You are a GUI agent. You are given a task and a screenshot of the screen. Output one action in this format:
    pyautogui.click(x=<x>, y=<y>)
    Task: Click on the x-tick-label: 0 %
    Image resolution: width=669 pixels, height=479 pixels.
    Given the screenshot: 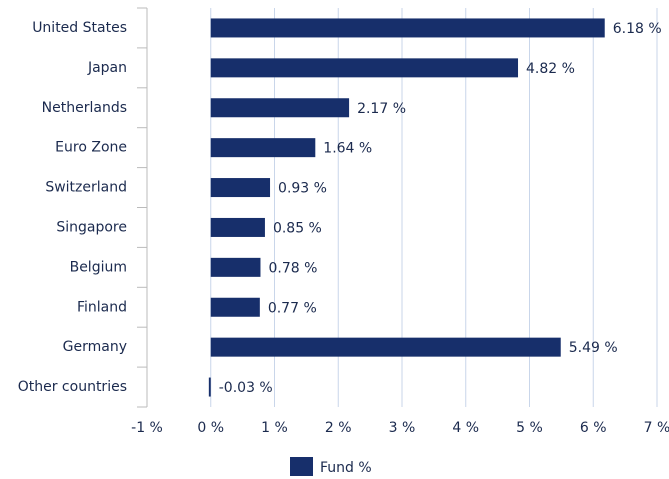 What is the action you would take?
    pyautogui.click(x=210, y=428)
    